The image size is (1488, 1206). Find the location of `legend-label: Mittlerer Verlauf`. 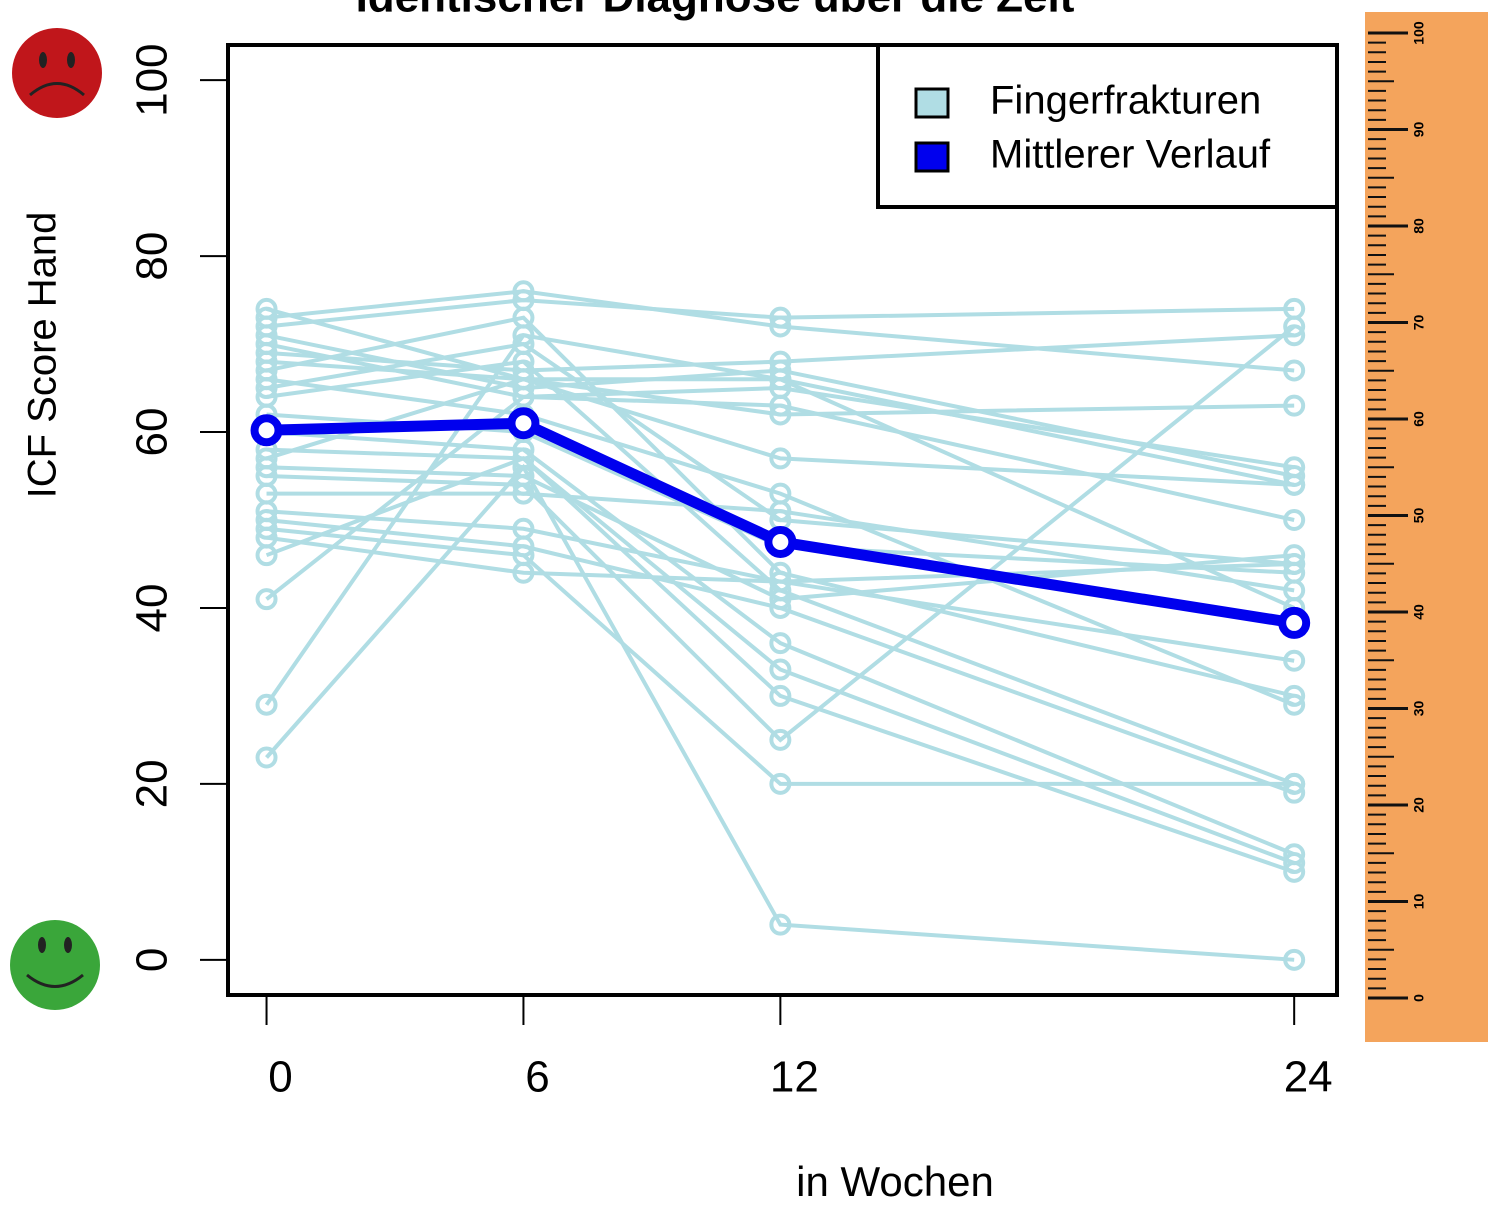

legend-label: Mittlerer Verlauf is located at coordinates (1130, 155).